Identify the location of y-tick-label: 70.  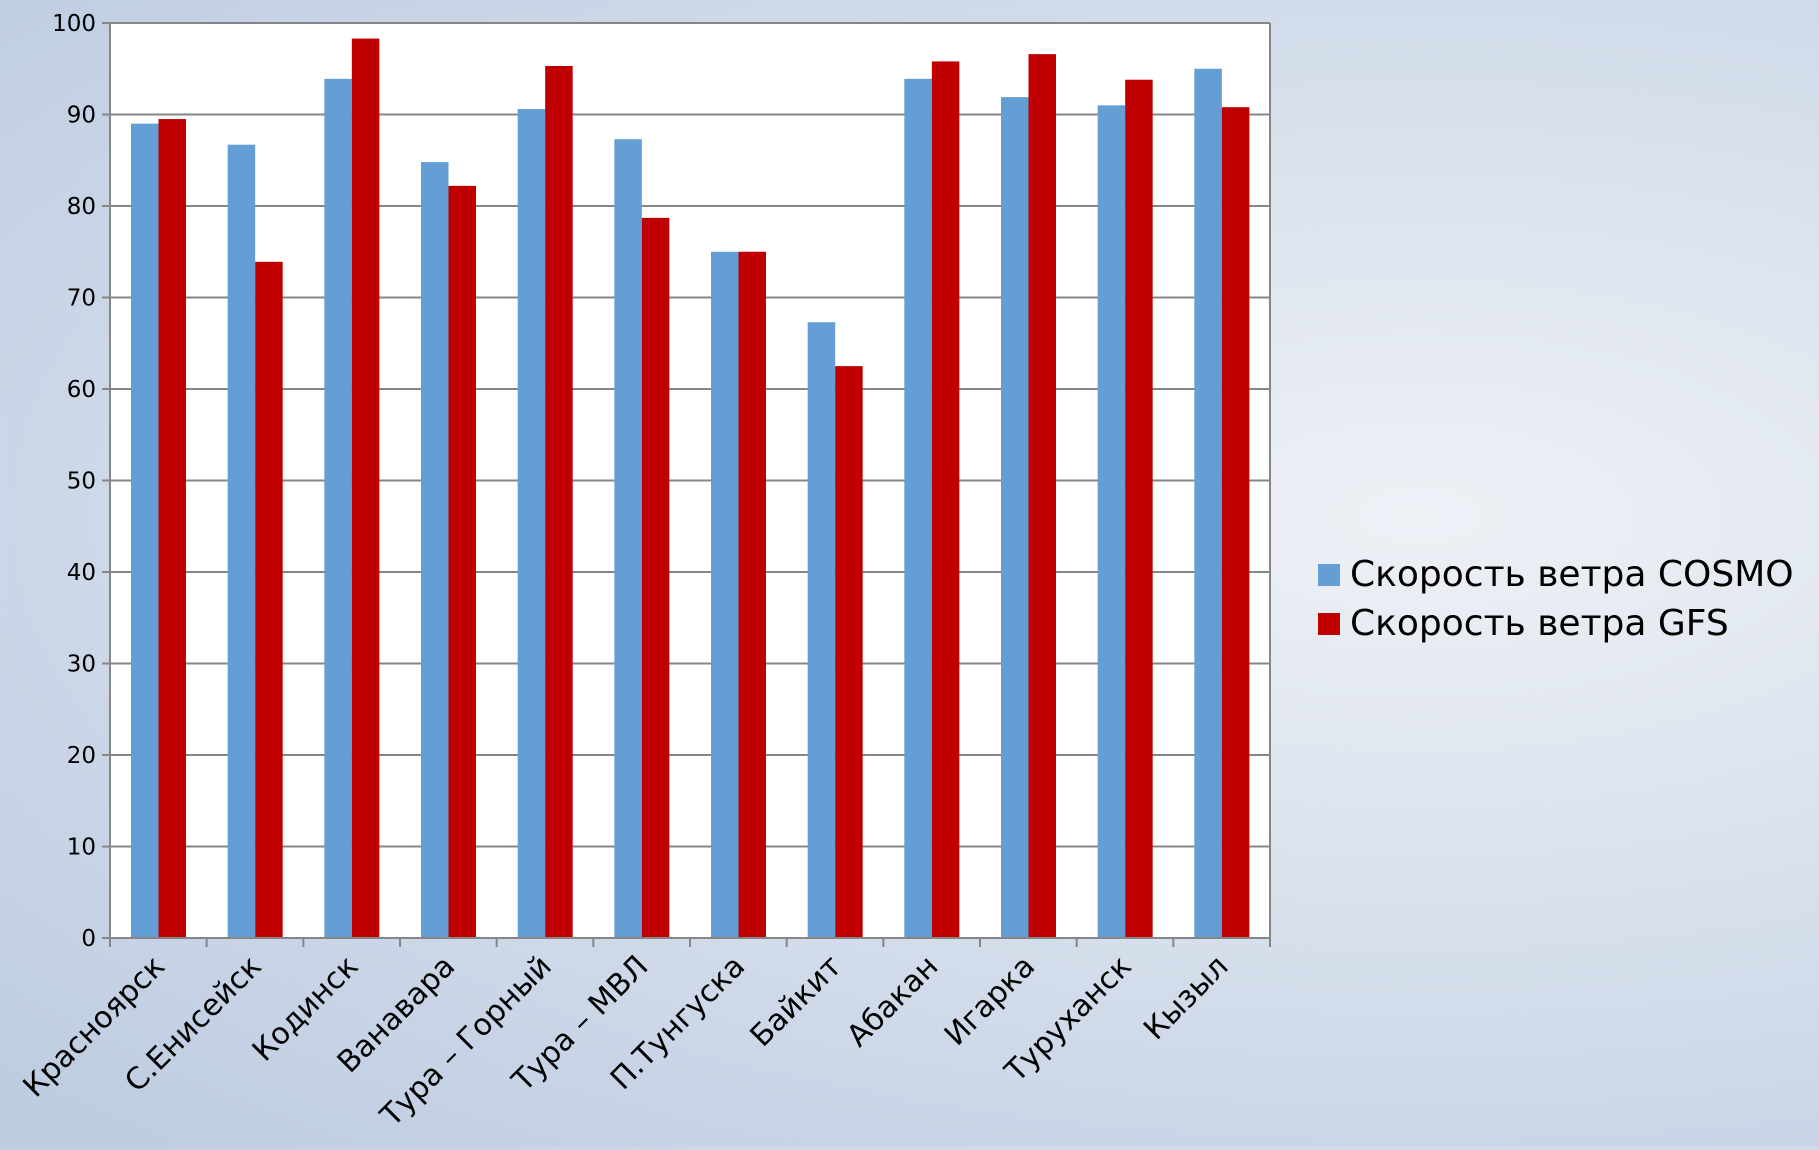
(81, 299).